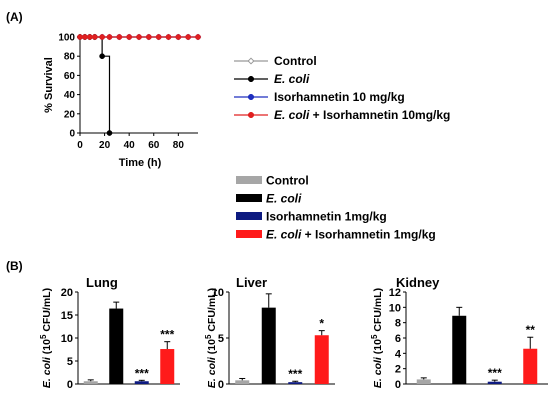  What do you see at coordinates (14, 17) in the screenshot?
I see `panel-label-a: (A)` at bounding box center [14, 17].